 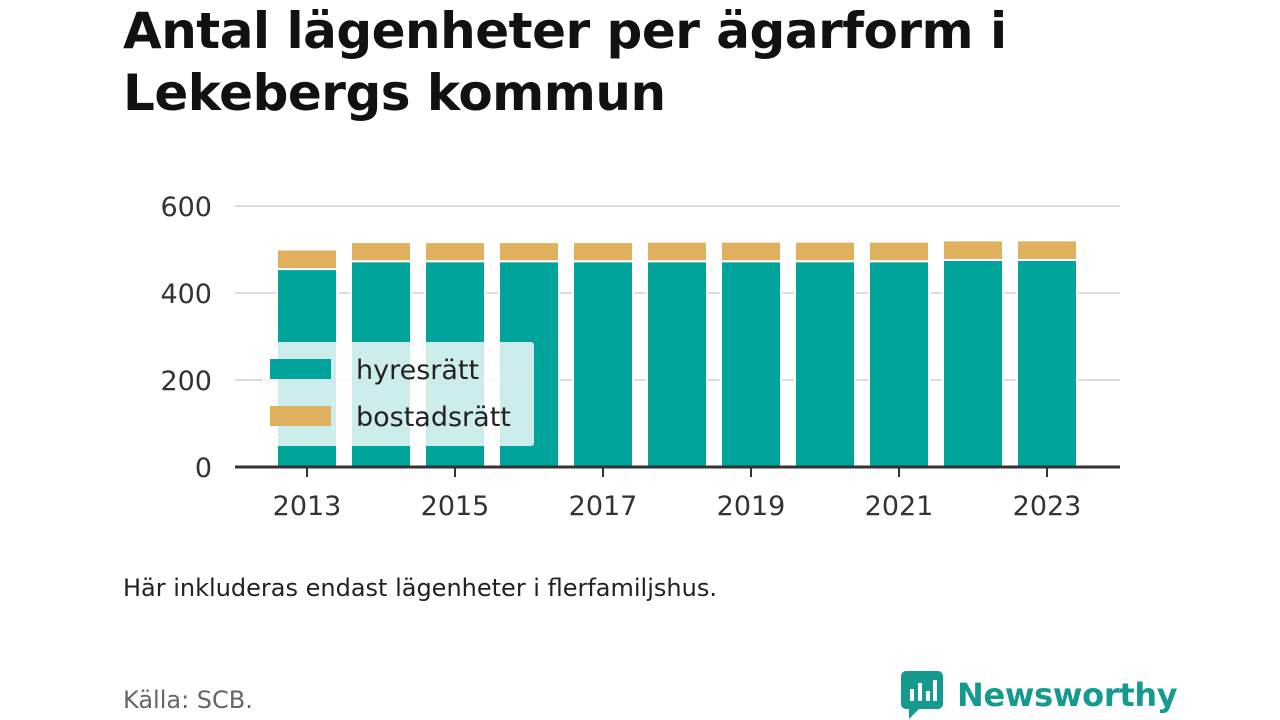 What do you see at coordinates (825, 364) in the screenshot?
I see `bar-hyresrätt-2020` at bounding box center [825, 364].